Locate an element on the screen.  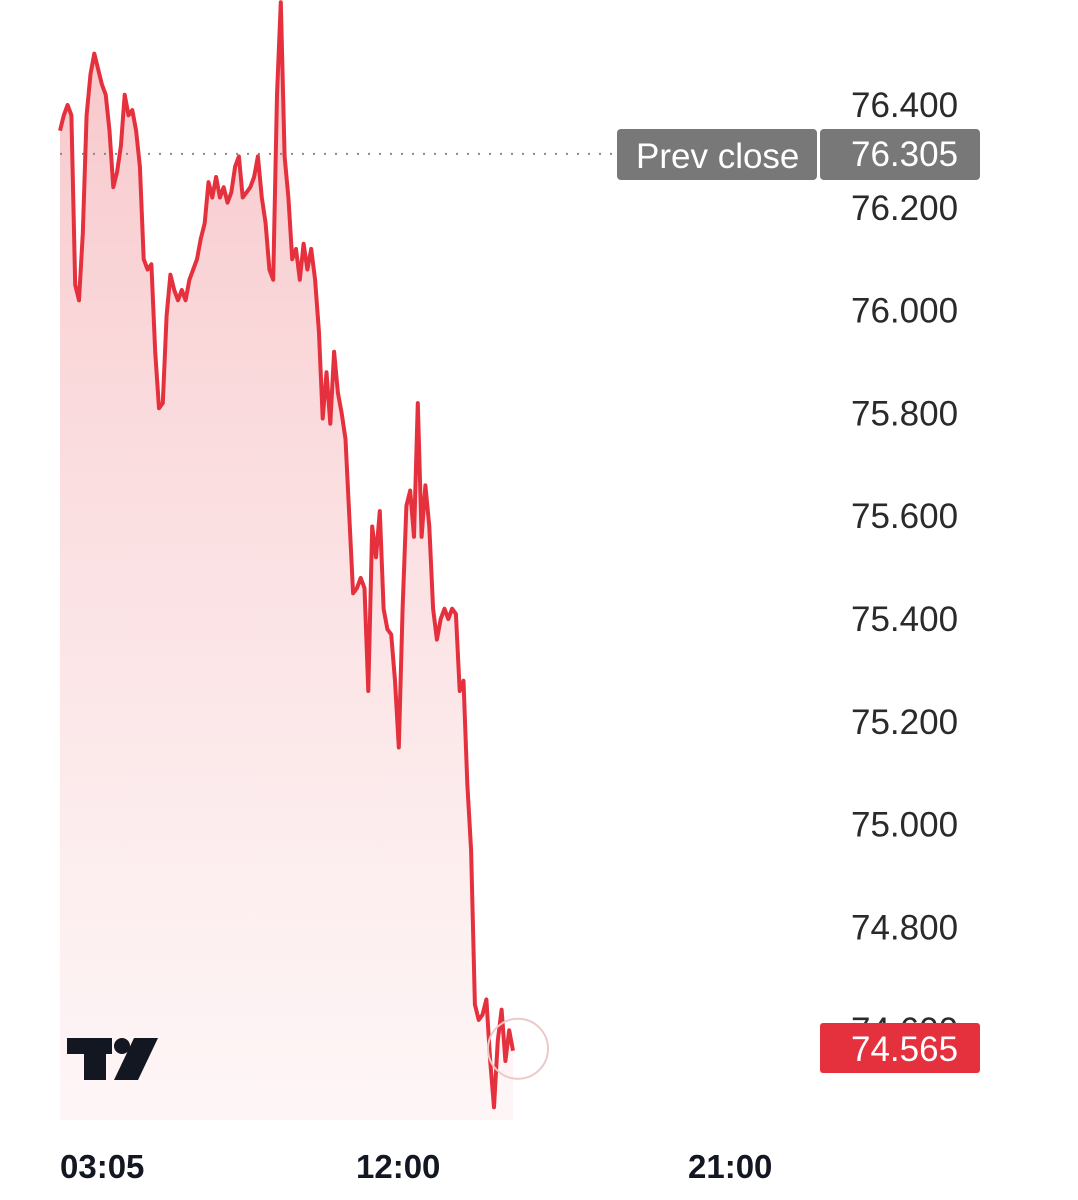
y-tick-label: 74.800 is located at coordinates (904, 927).